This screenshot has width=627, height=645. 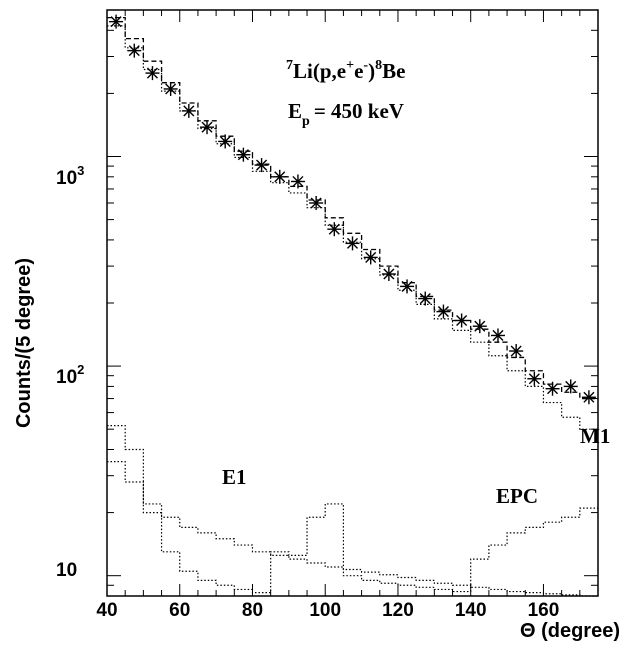 I want to click on x-tick-label: 40, so click(x=106, y=610).